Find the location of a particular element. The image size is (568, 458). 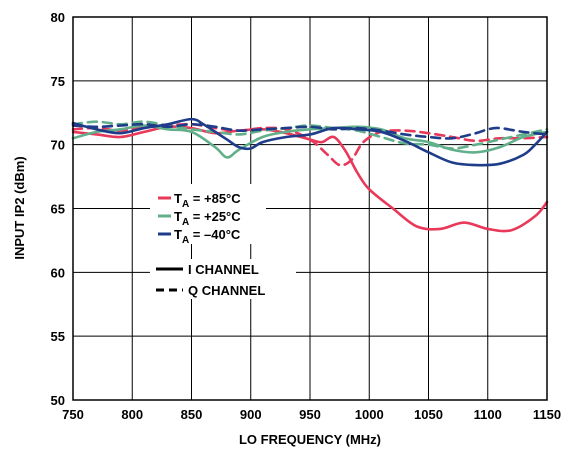

y-tick-label: 50 is located at coordinates (58, 400).